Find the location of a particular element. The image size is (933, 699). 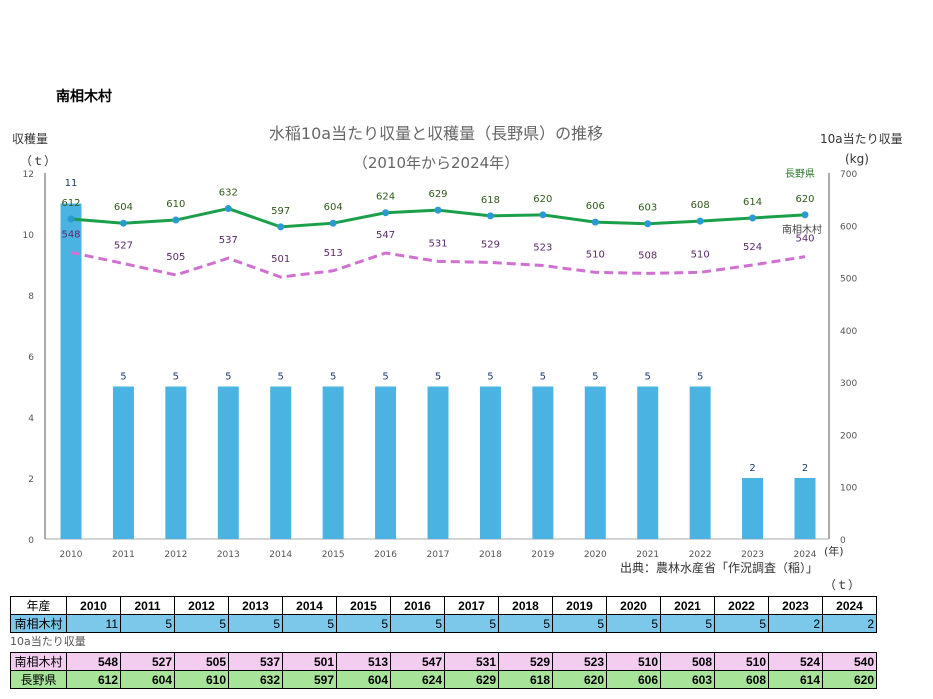

pref-data-label: 608 is located at coordinates (700, 205).